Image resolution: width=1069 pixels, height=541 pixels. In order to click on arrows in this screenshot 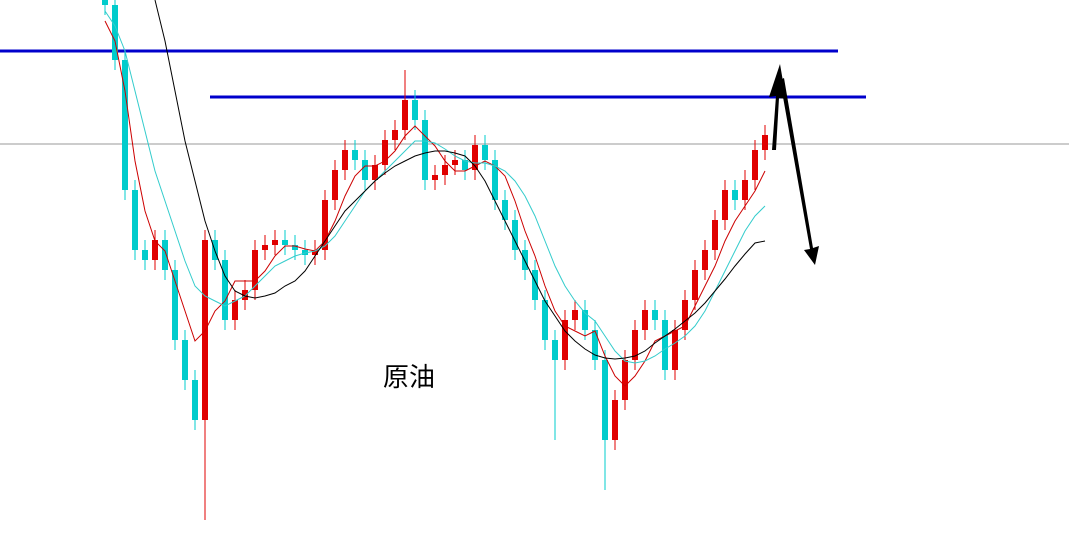, I will do `click(794, 164)`.